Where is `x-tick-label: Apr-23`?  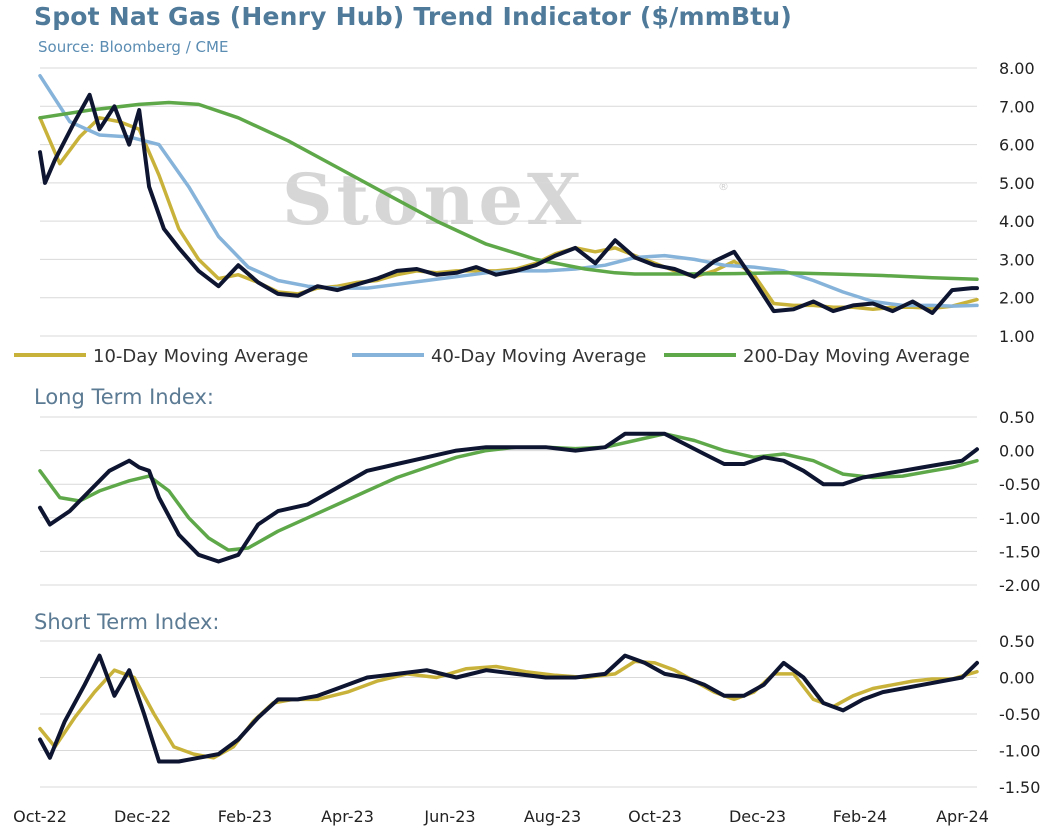 x-tick-label: Apr-23 is located at coordinates (347, 816).